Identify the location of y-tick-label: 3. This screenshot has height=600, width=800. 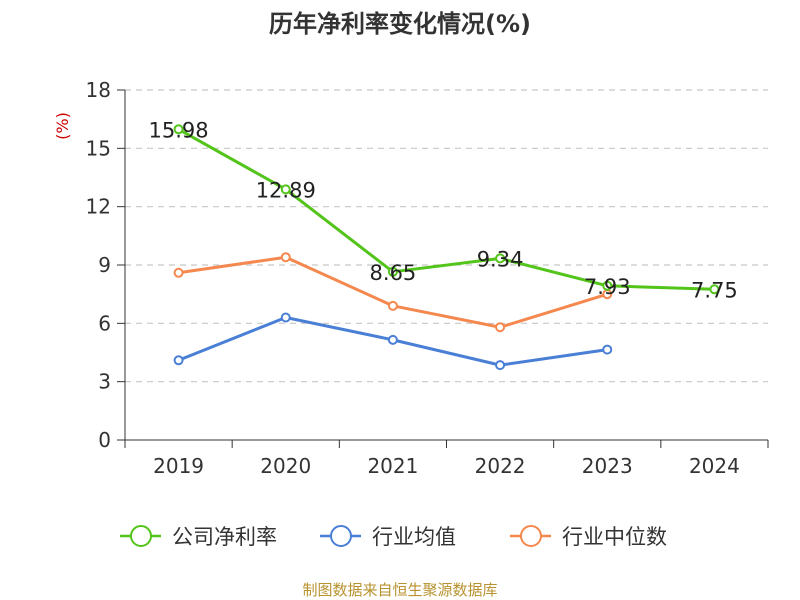
(104, 382).